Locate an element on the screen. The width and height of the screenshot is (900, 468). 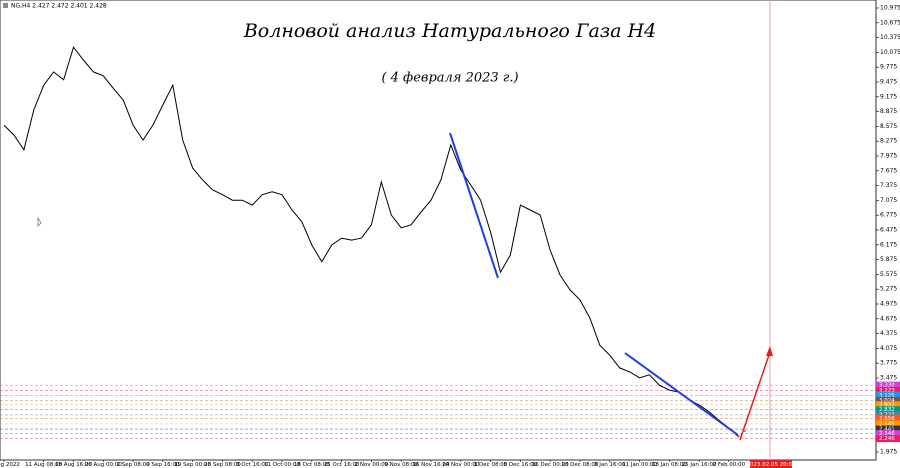
x-tick-label: 26 Sep 08:00 is located at coordinates (222, 465).